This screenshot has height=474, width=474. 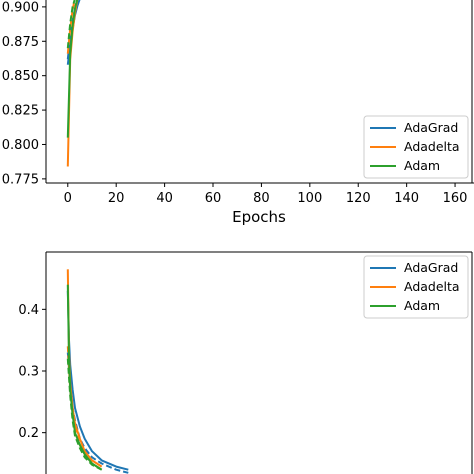 I want to click on top-legend-label-adam: Adam, so click(x=422, y=165).